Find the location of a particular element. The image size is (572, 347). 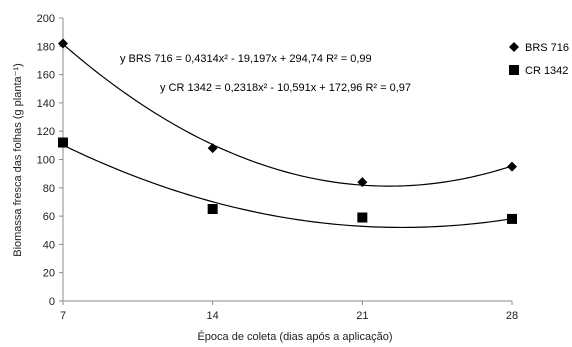

legend-label-brs716: BRS 716 is located at coordinates (547, 48).